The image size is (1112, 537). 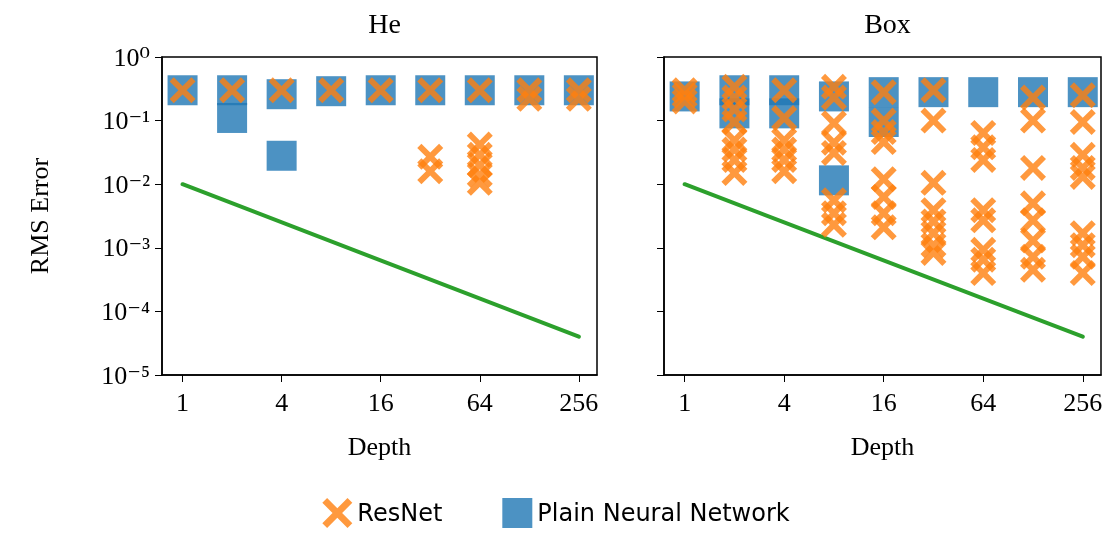 What do you see at coordinates (887, 23) in the screenshot?
I see `chart-title: Box` at bounding box center [887, 23].